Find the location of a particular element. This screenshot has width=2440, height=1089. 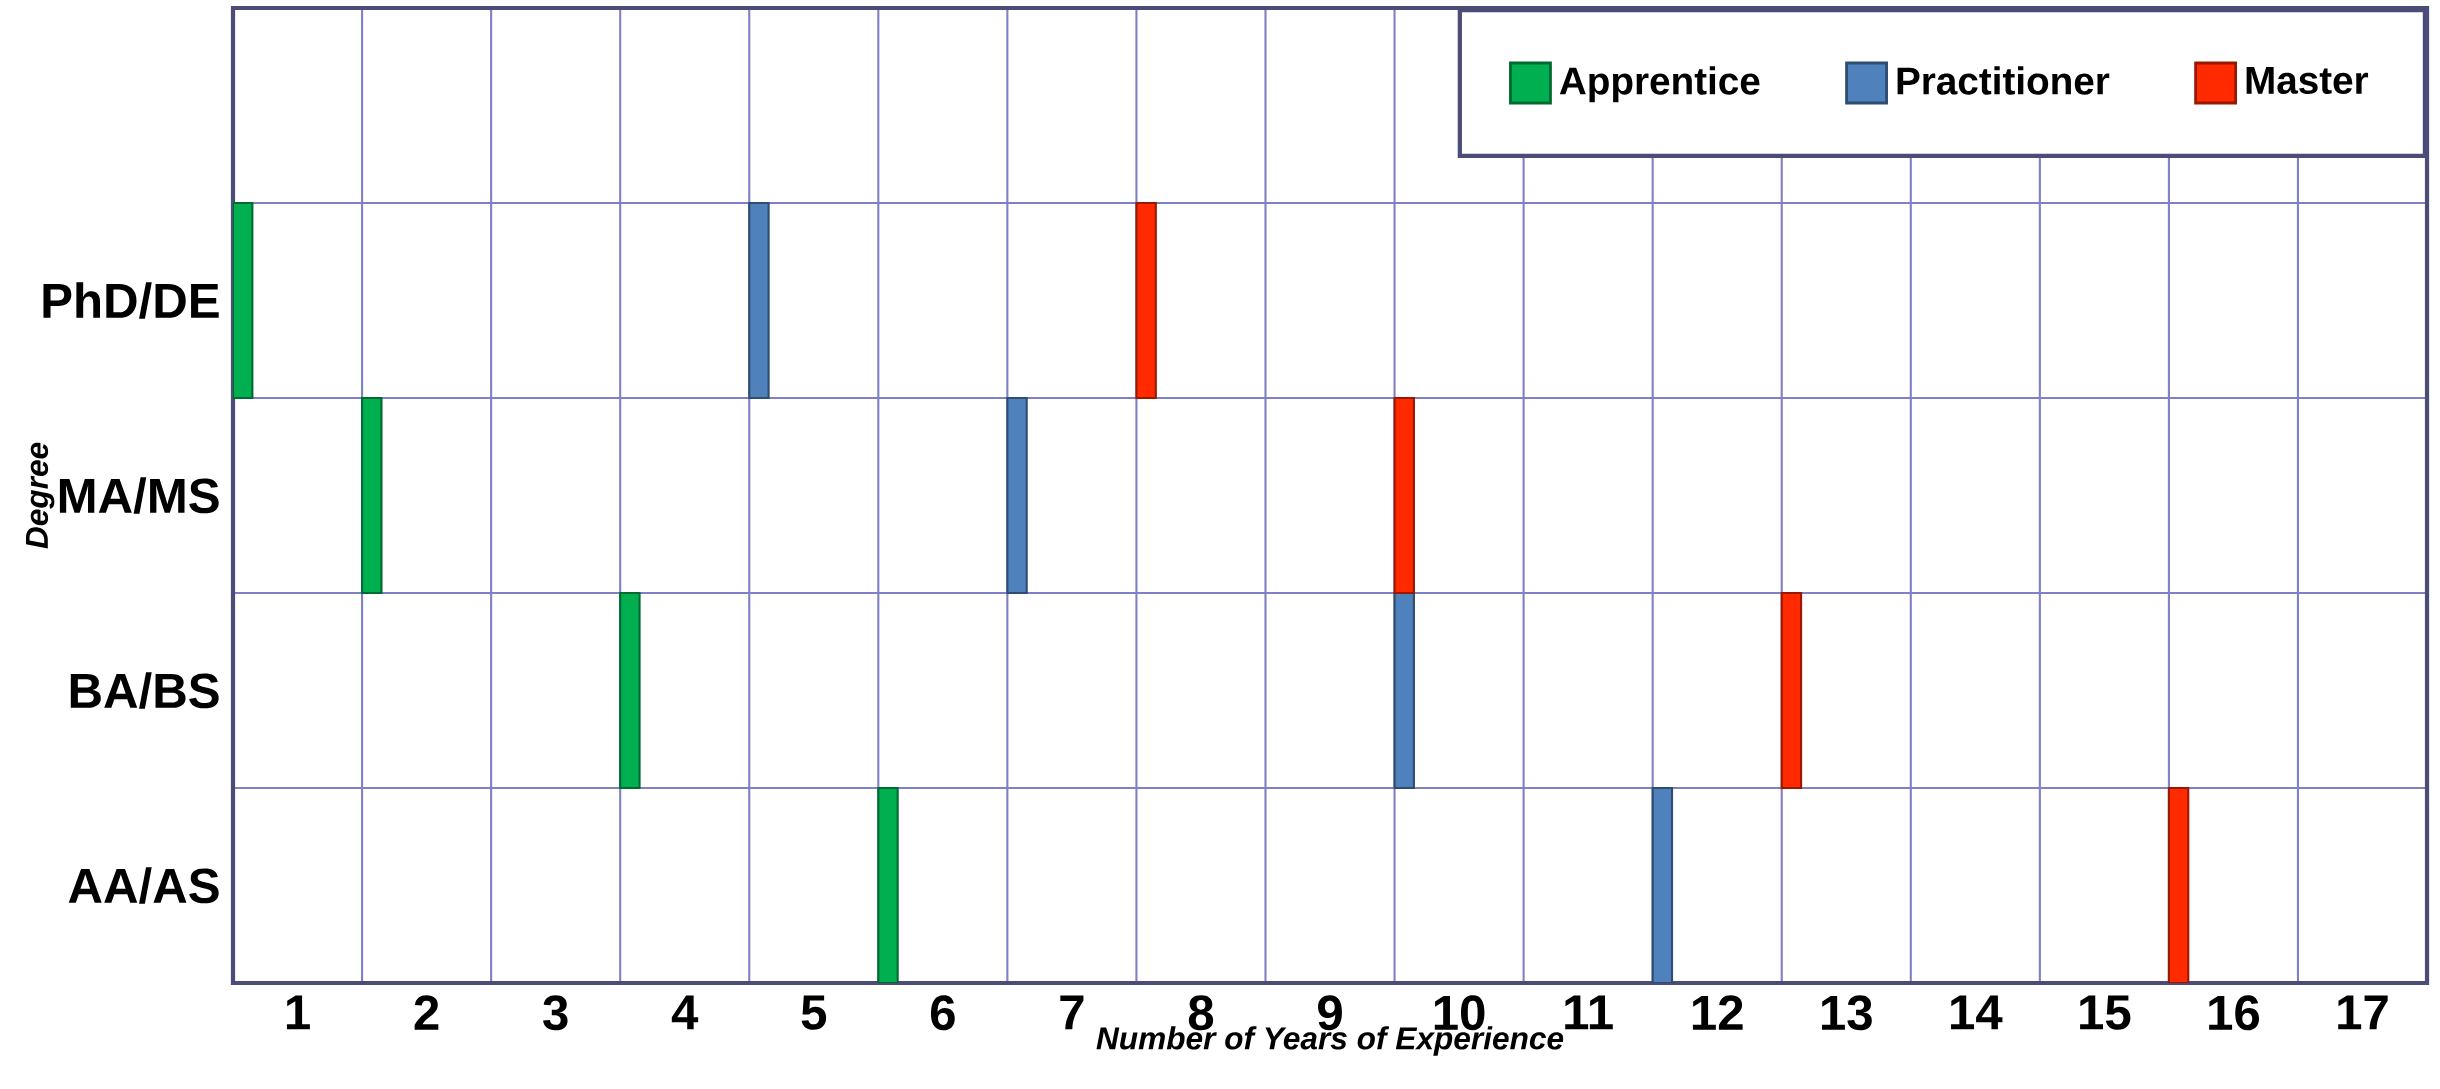

legend-label: Apprentice is located at coordinates (1659, 84).